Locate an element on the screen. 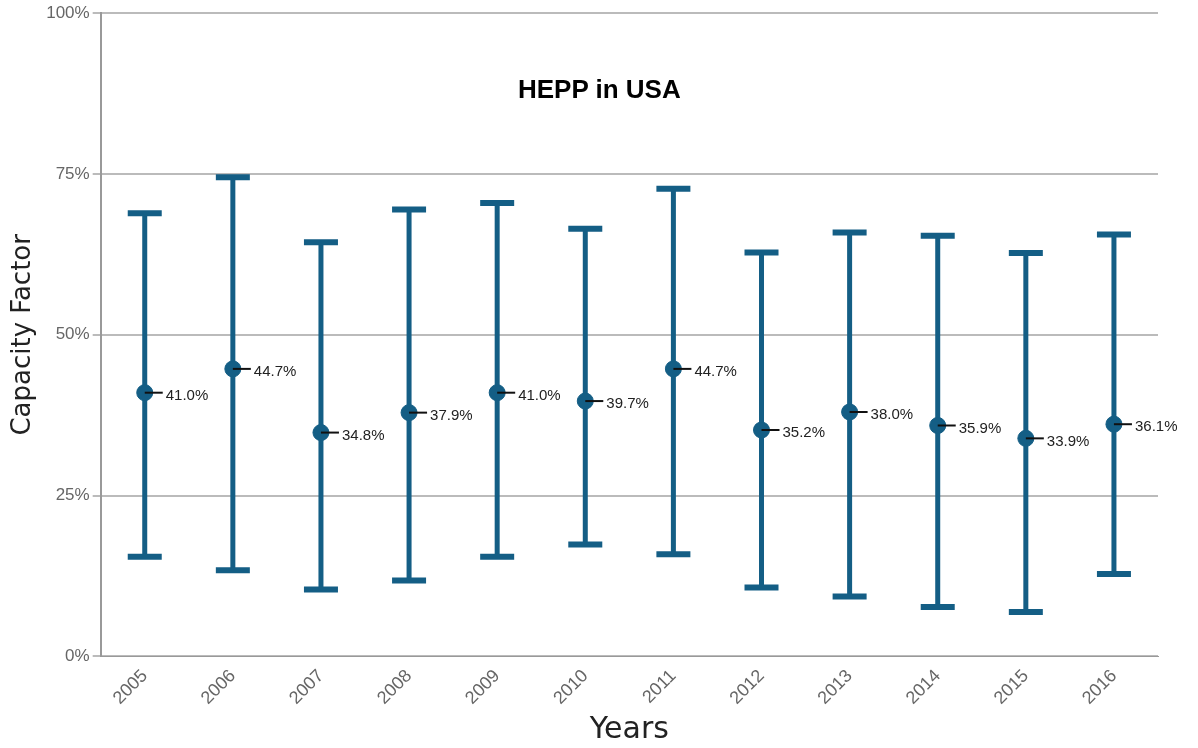 The height and width of the screenshot is (748, 1198). y-tick-label: 75% is located at coordinates (72, 173).